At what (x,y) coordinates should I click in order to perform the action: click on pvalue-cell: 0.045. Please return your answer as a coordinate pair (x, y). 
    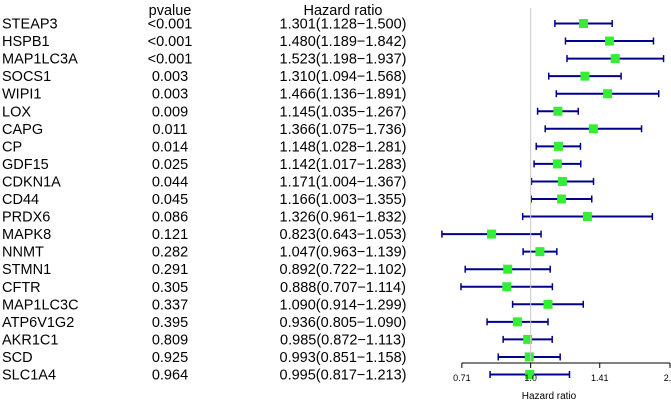
    Looking at the image, I should click on (170, 200).